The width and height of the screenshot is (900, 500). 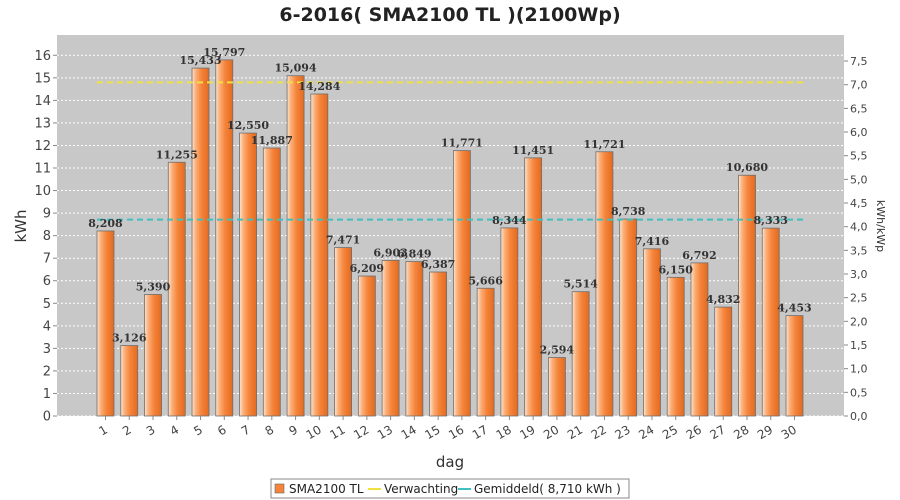 I want to click on x-tick-label: 12, so click(x=361, y=432).